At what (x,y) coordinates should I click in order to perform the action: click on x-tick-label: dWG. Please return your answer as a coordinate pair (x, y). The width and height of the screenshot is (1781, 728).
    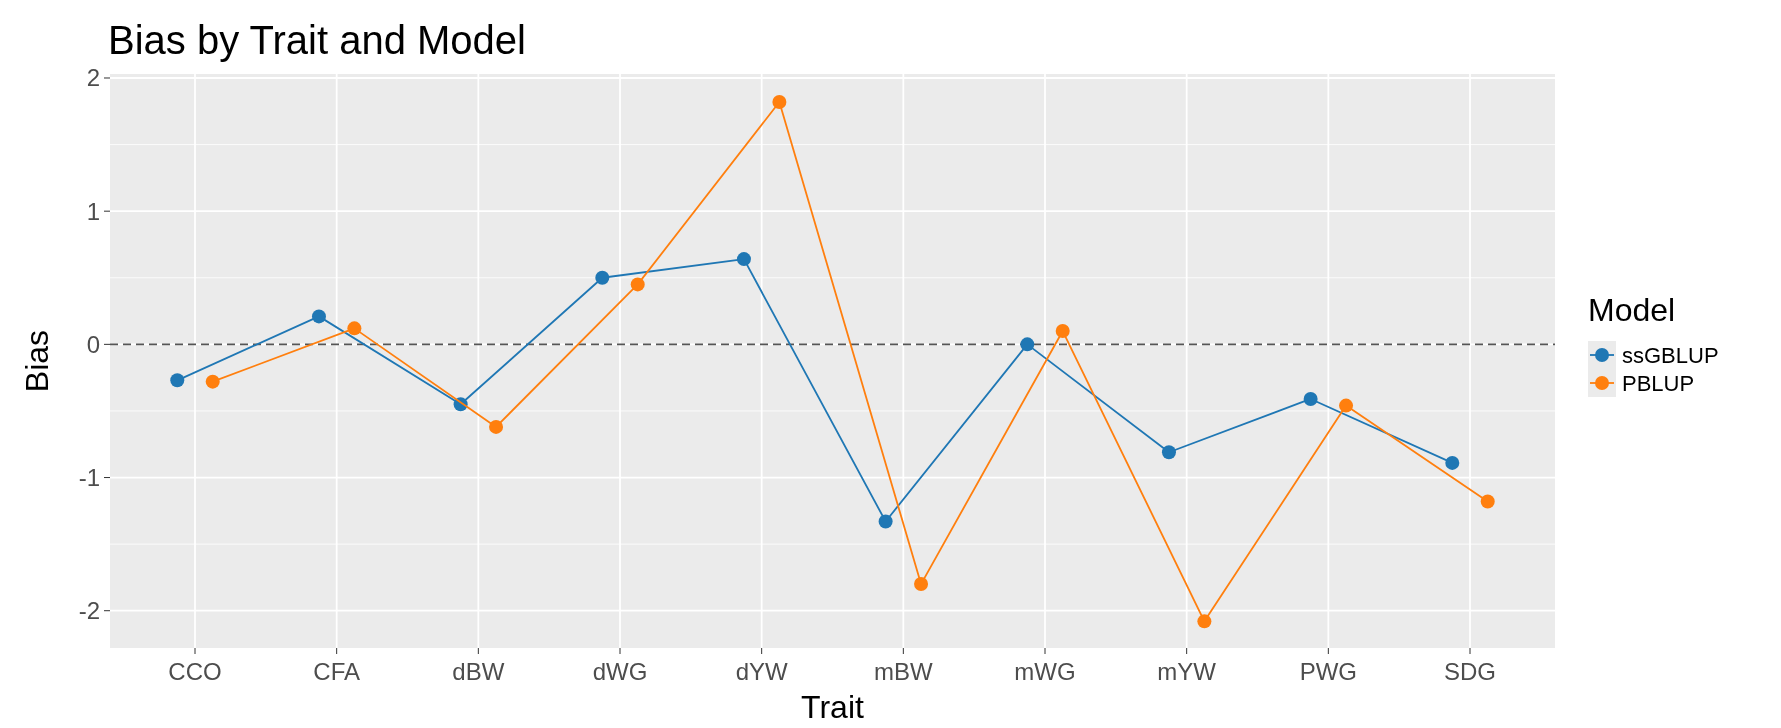
    Looking at the image, I should click on (620, 671).